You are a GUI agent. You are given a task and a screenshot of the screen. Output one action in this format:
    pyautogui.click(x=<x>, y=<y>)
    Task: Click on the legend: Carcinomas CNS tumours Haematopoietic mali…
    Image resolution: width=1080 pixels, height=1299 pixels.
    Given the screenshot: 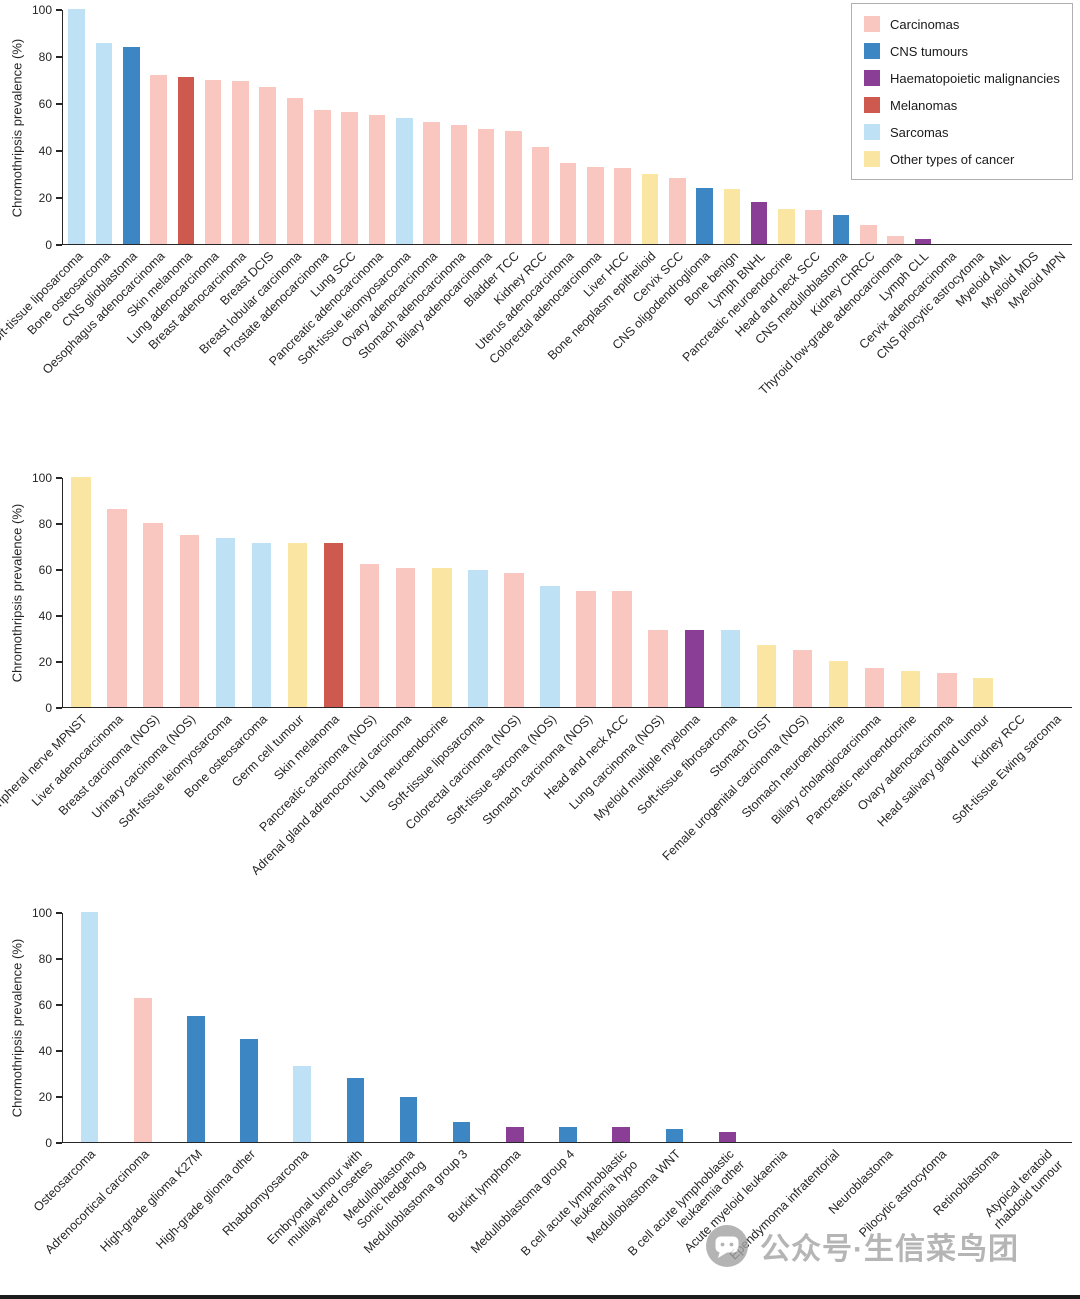 What is the action you would take?
    pyautogui.click(x=962, y=91)
    